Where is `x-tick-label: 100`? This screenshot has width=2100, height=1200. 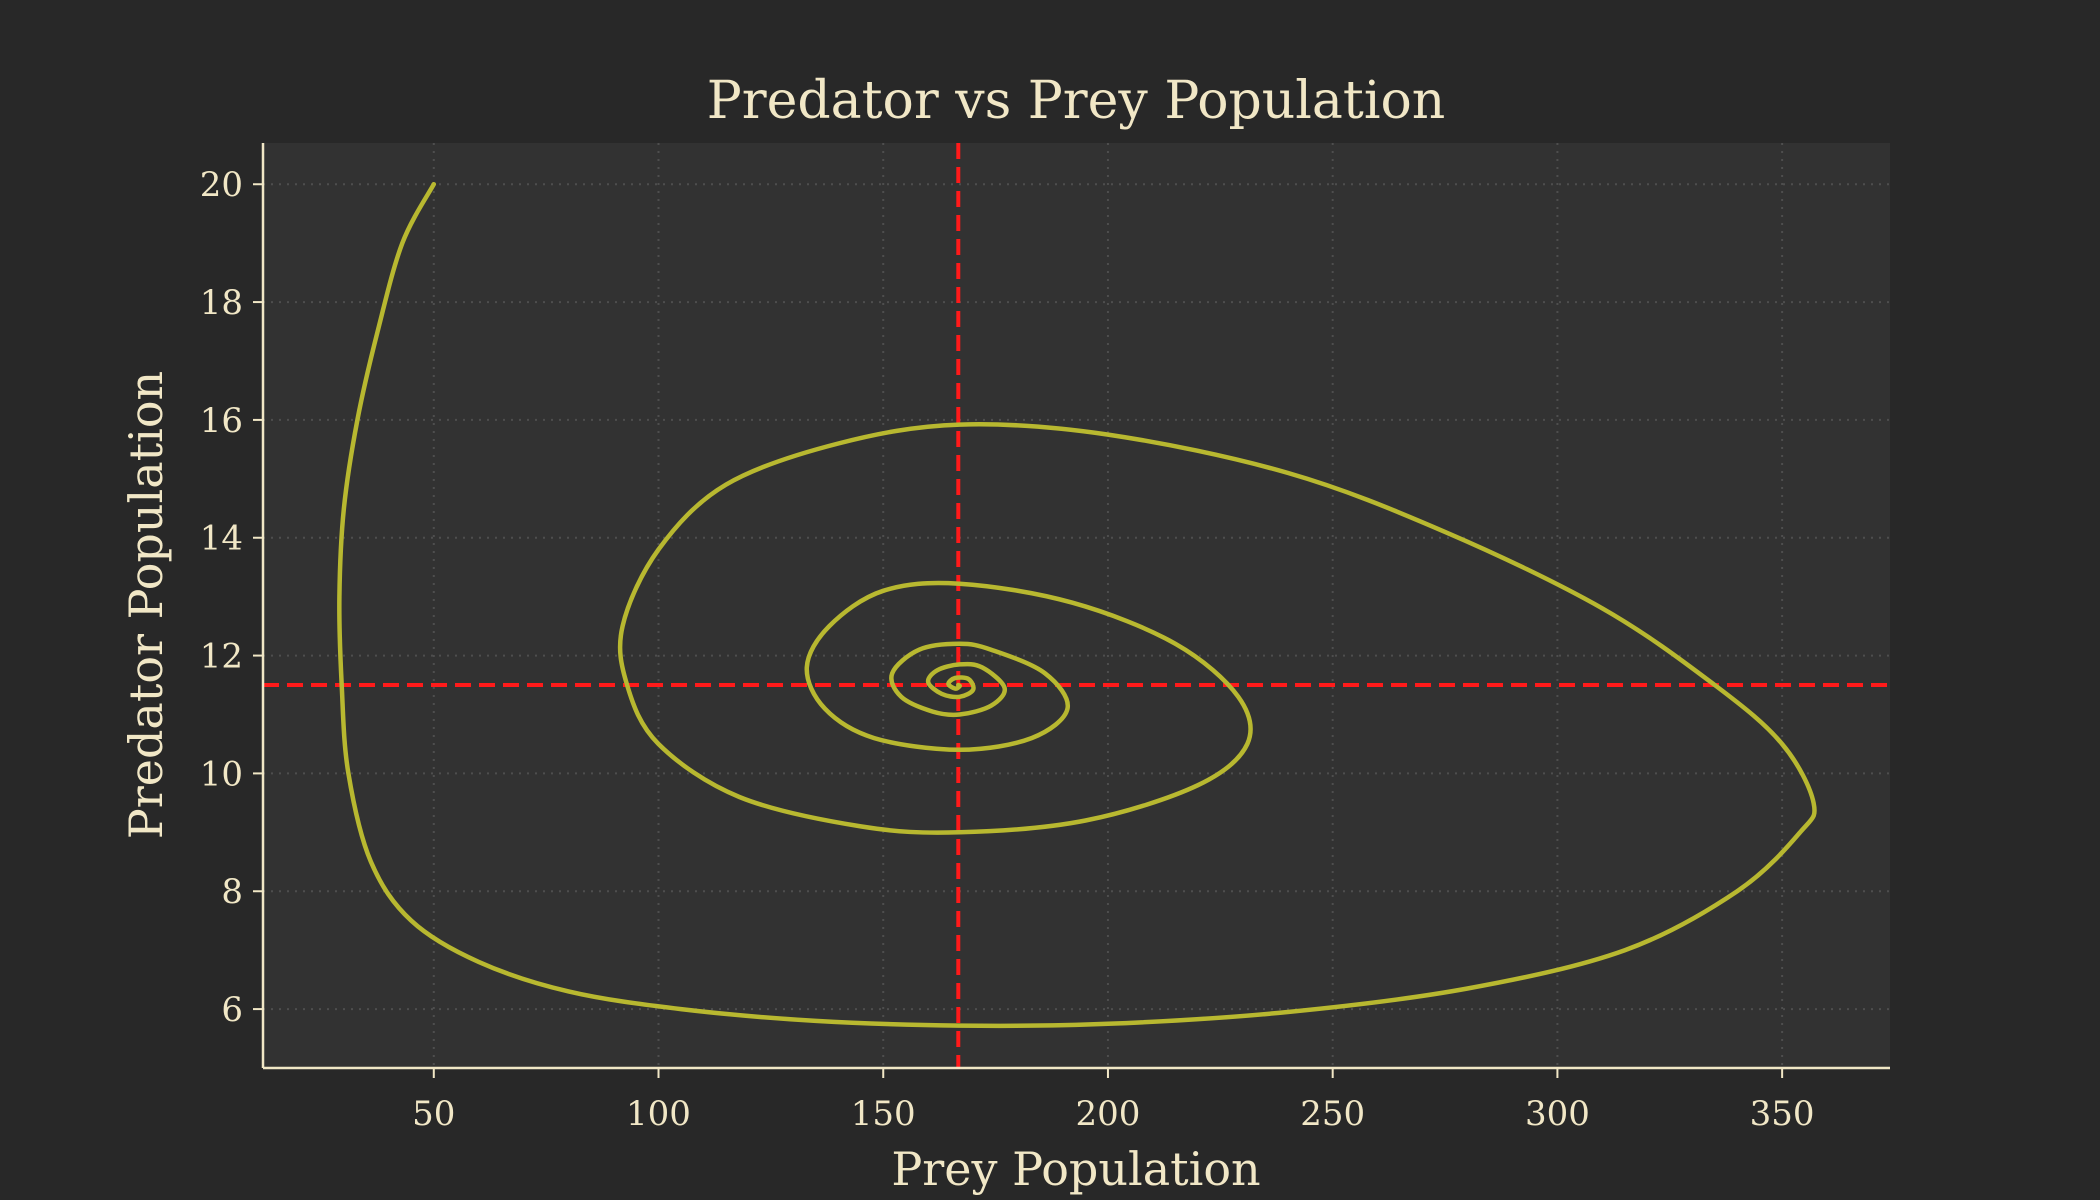
x-tick-label: 100 is located at coordinates (658, 1114).